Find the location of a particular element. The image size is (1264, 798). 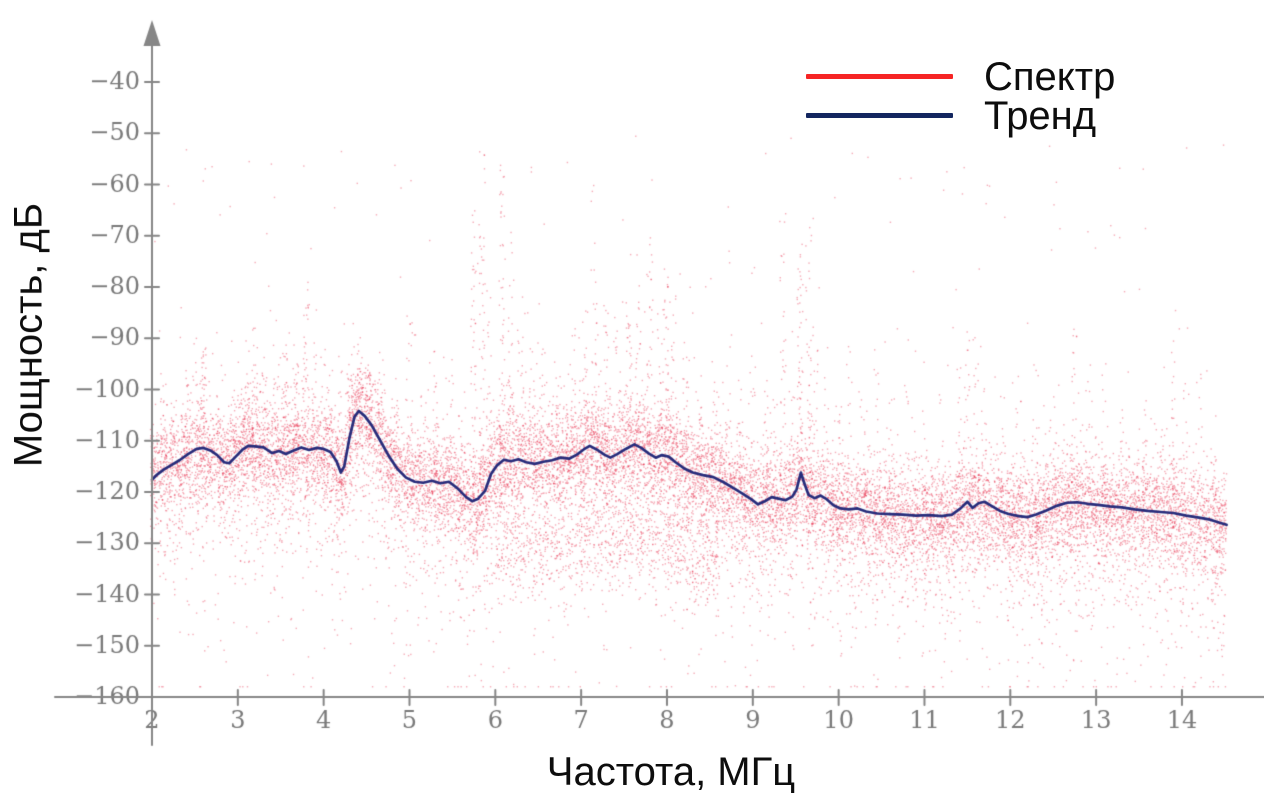

x-axis-label: Частота, МГц is located at coordinates (671, 772).